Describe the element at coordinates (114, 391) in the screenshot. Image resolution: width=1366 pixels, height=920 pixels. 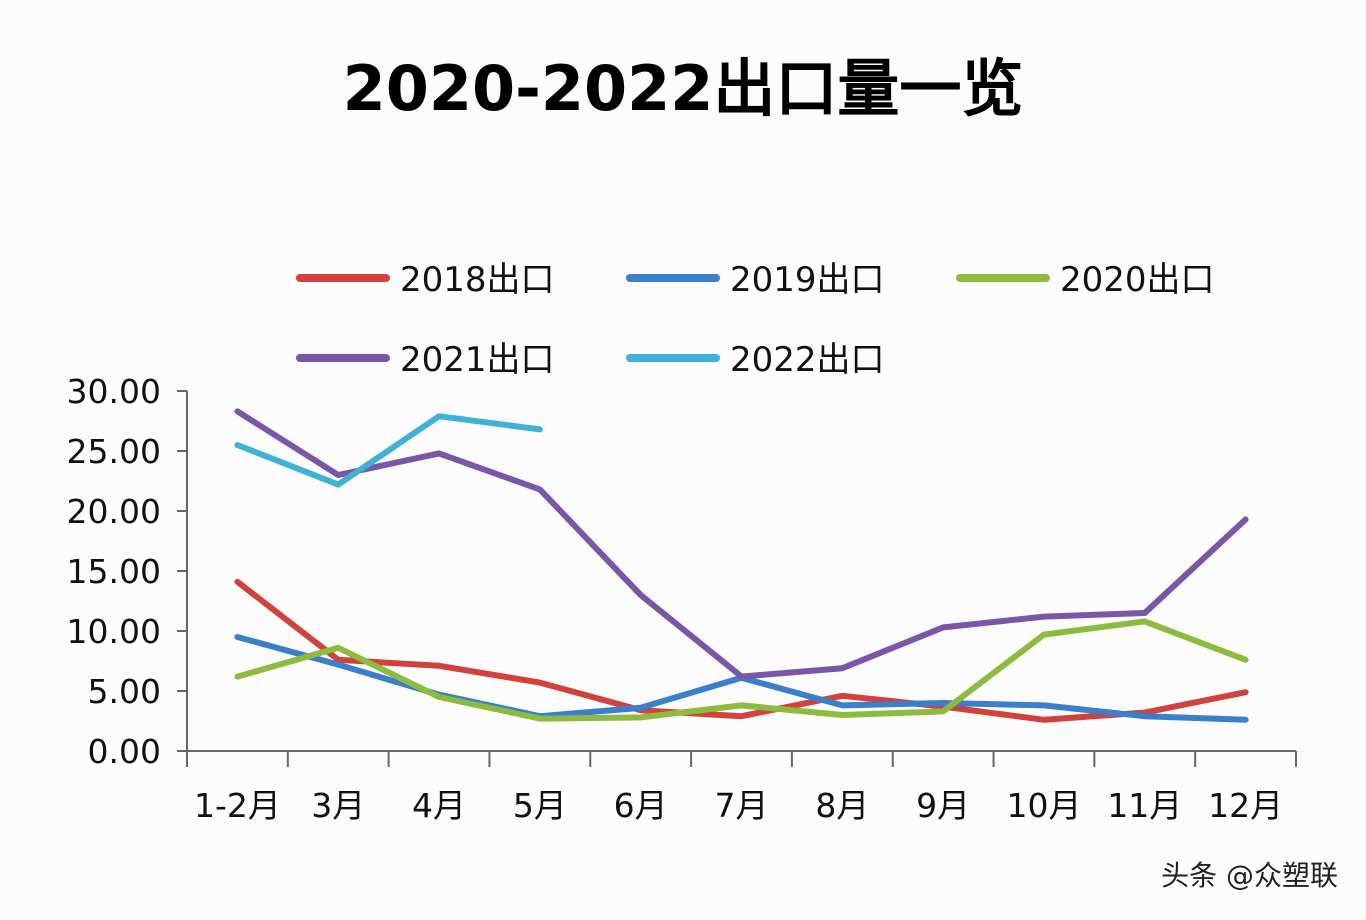
I see `y-tick-label: 30.00` at that location.